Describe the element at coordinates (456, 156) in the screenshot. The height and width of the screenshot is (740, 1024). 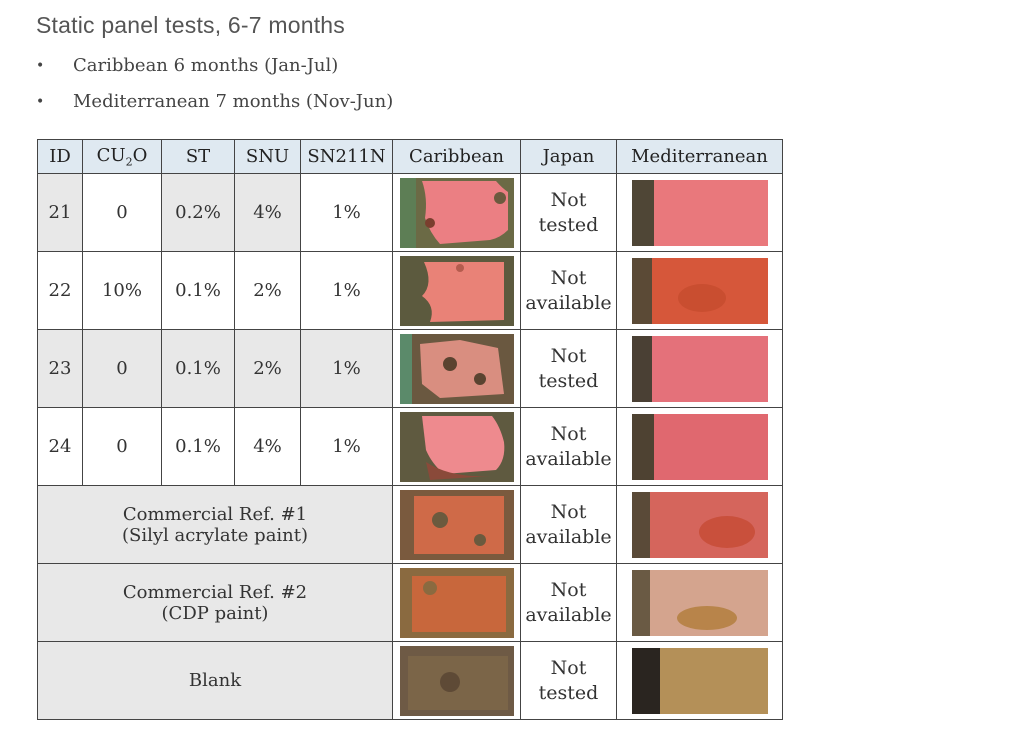
I see `header-caribbean: Caribbean` at that location.